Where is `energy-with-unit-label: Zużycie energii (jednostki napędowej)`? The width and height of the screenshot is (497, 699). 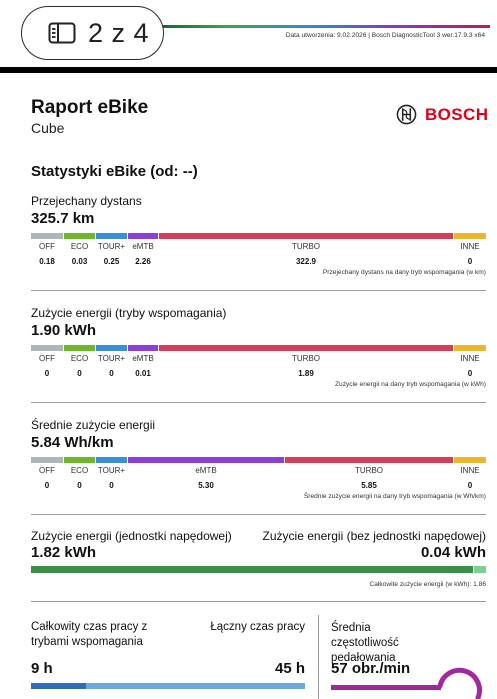 energy-with-unit-label: Zużycie energii (jednostki napędowej) is located at coordinates (131, 536).